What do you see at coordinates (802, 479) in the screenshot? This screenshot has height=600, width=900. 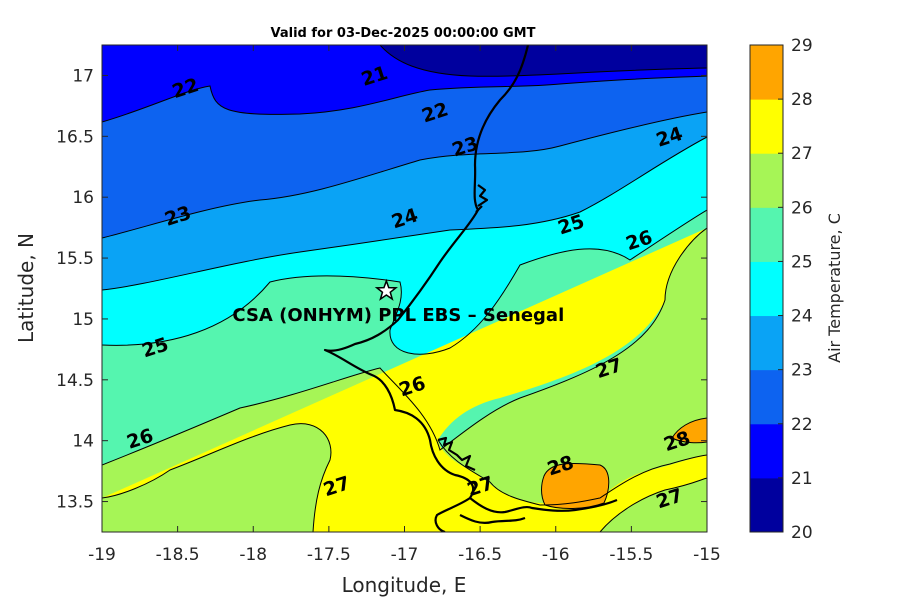 I see `colorbar-tick-label: 21` at bounding box center [802, 479].